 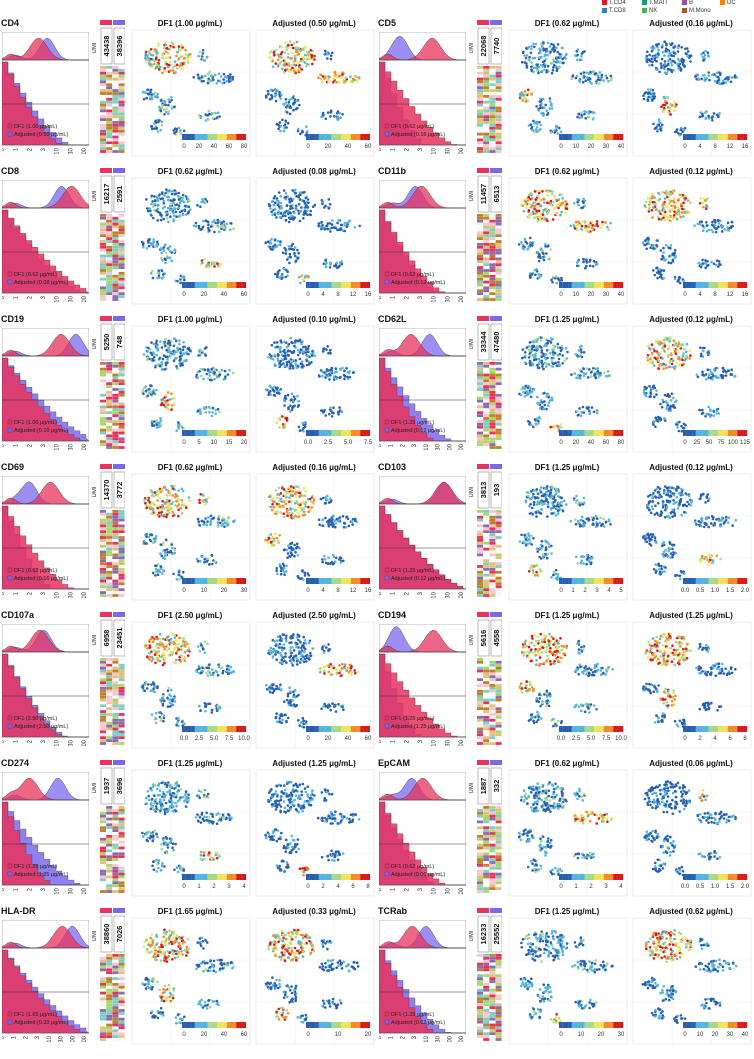 I want to click on colorbar-tick: 0, so click(x=561, y=443).